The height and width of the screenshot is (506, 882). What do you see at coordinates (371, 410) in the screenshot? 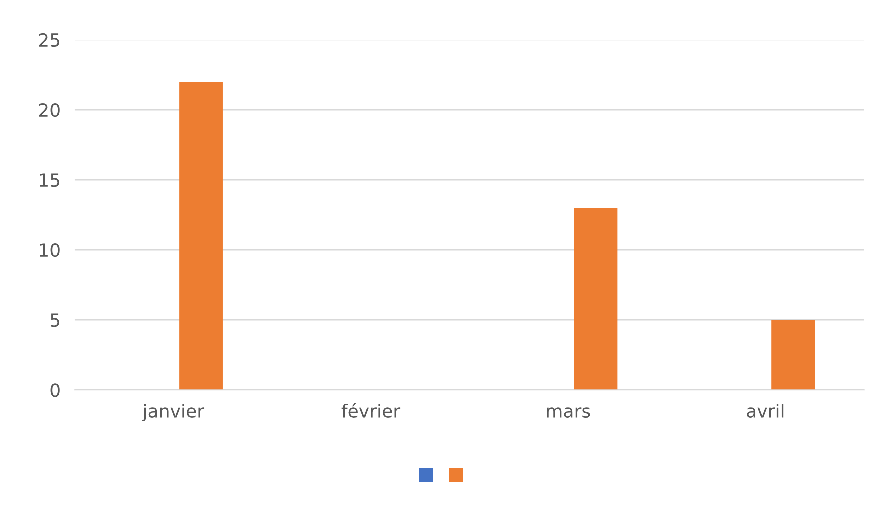
I see `x-tick-label: février` at bounding box center [371, 410].